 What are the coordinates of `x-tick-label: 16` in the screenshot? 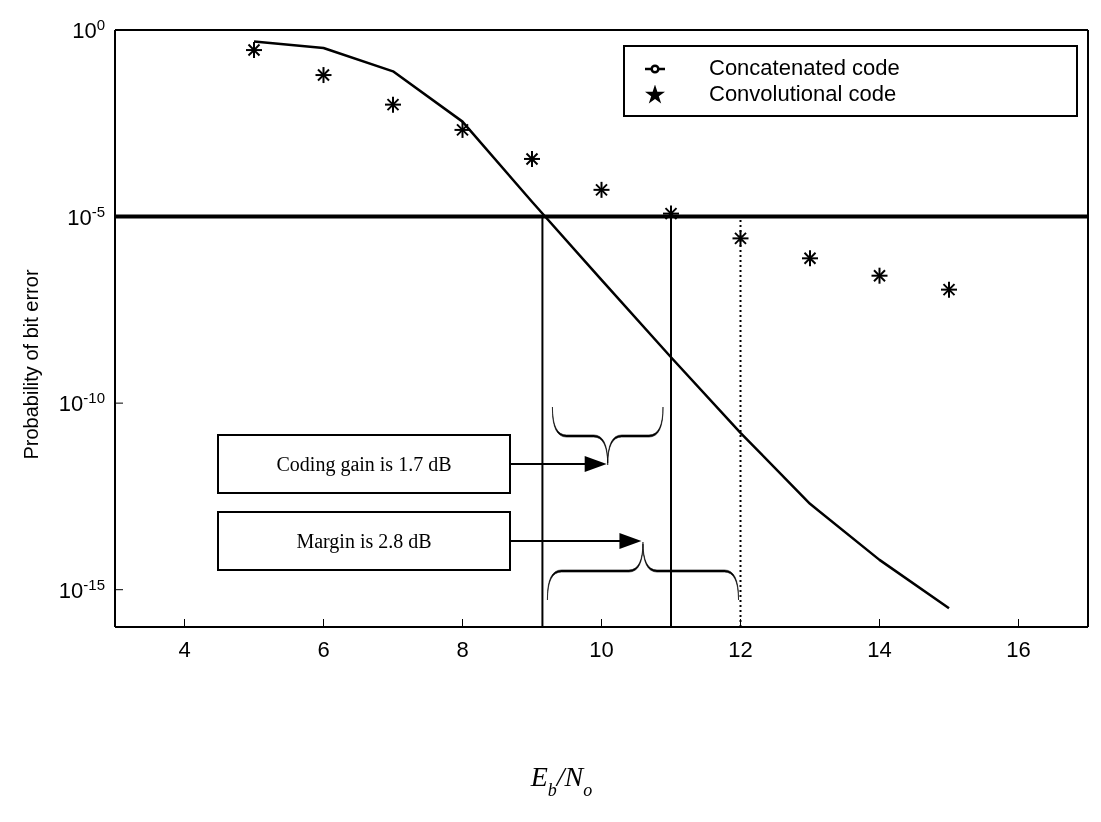 It's located at (1018, 649).